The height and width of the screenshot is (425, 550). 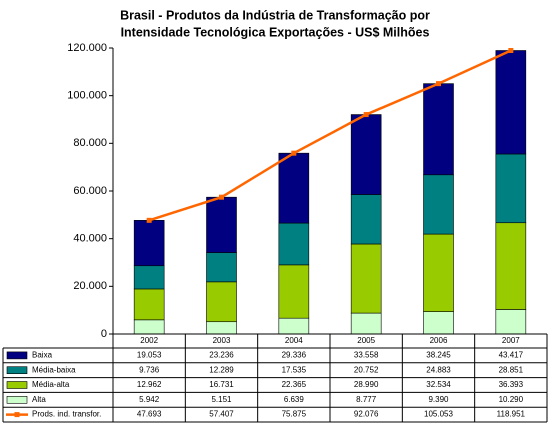 What do you see at coordinates (439, 340) in the screenshot?
I see `x-tick-label: 2006` at bounding box center [439, 340].